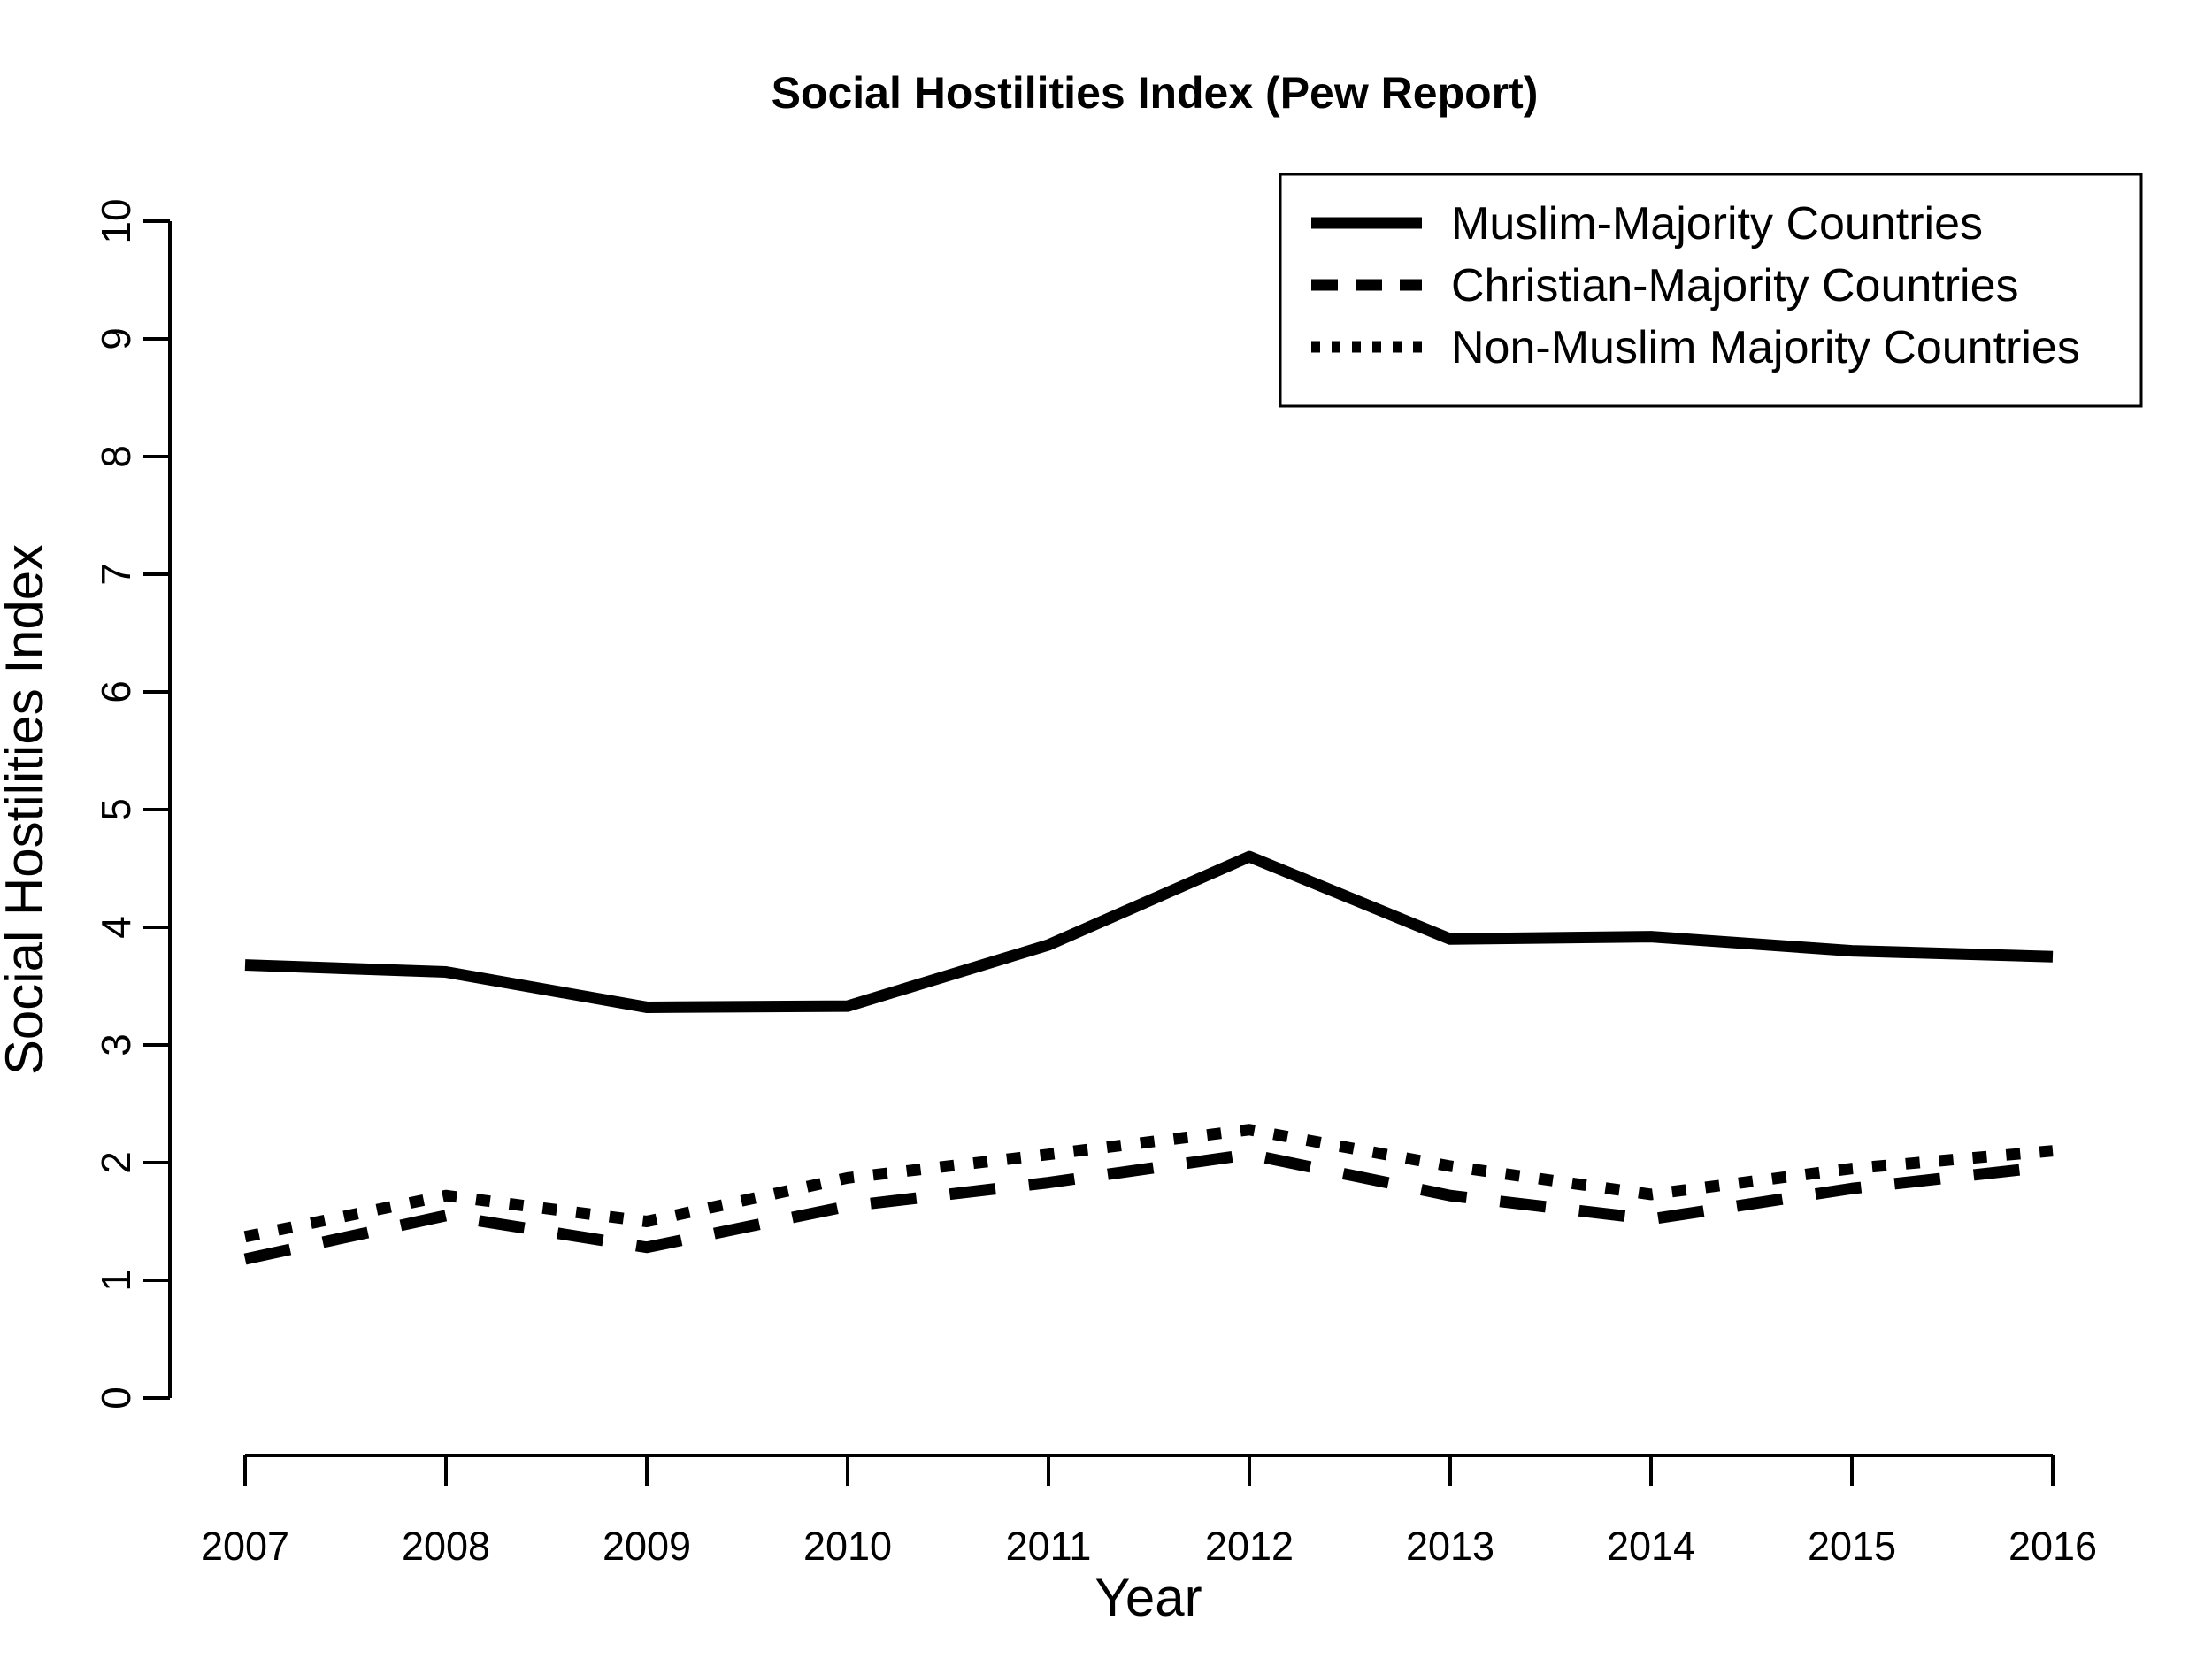 The width and height of the screenshot is (2212, 1659). Describe the element at coordinates (1156, 93) in the screenshot. I see `chart-title: Social Hostilities Index (Pew Report)` at that location.